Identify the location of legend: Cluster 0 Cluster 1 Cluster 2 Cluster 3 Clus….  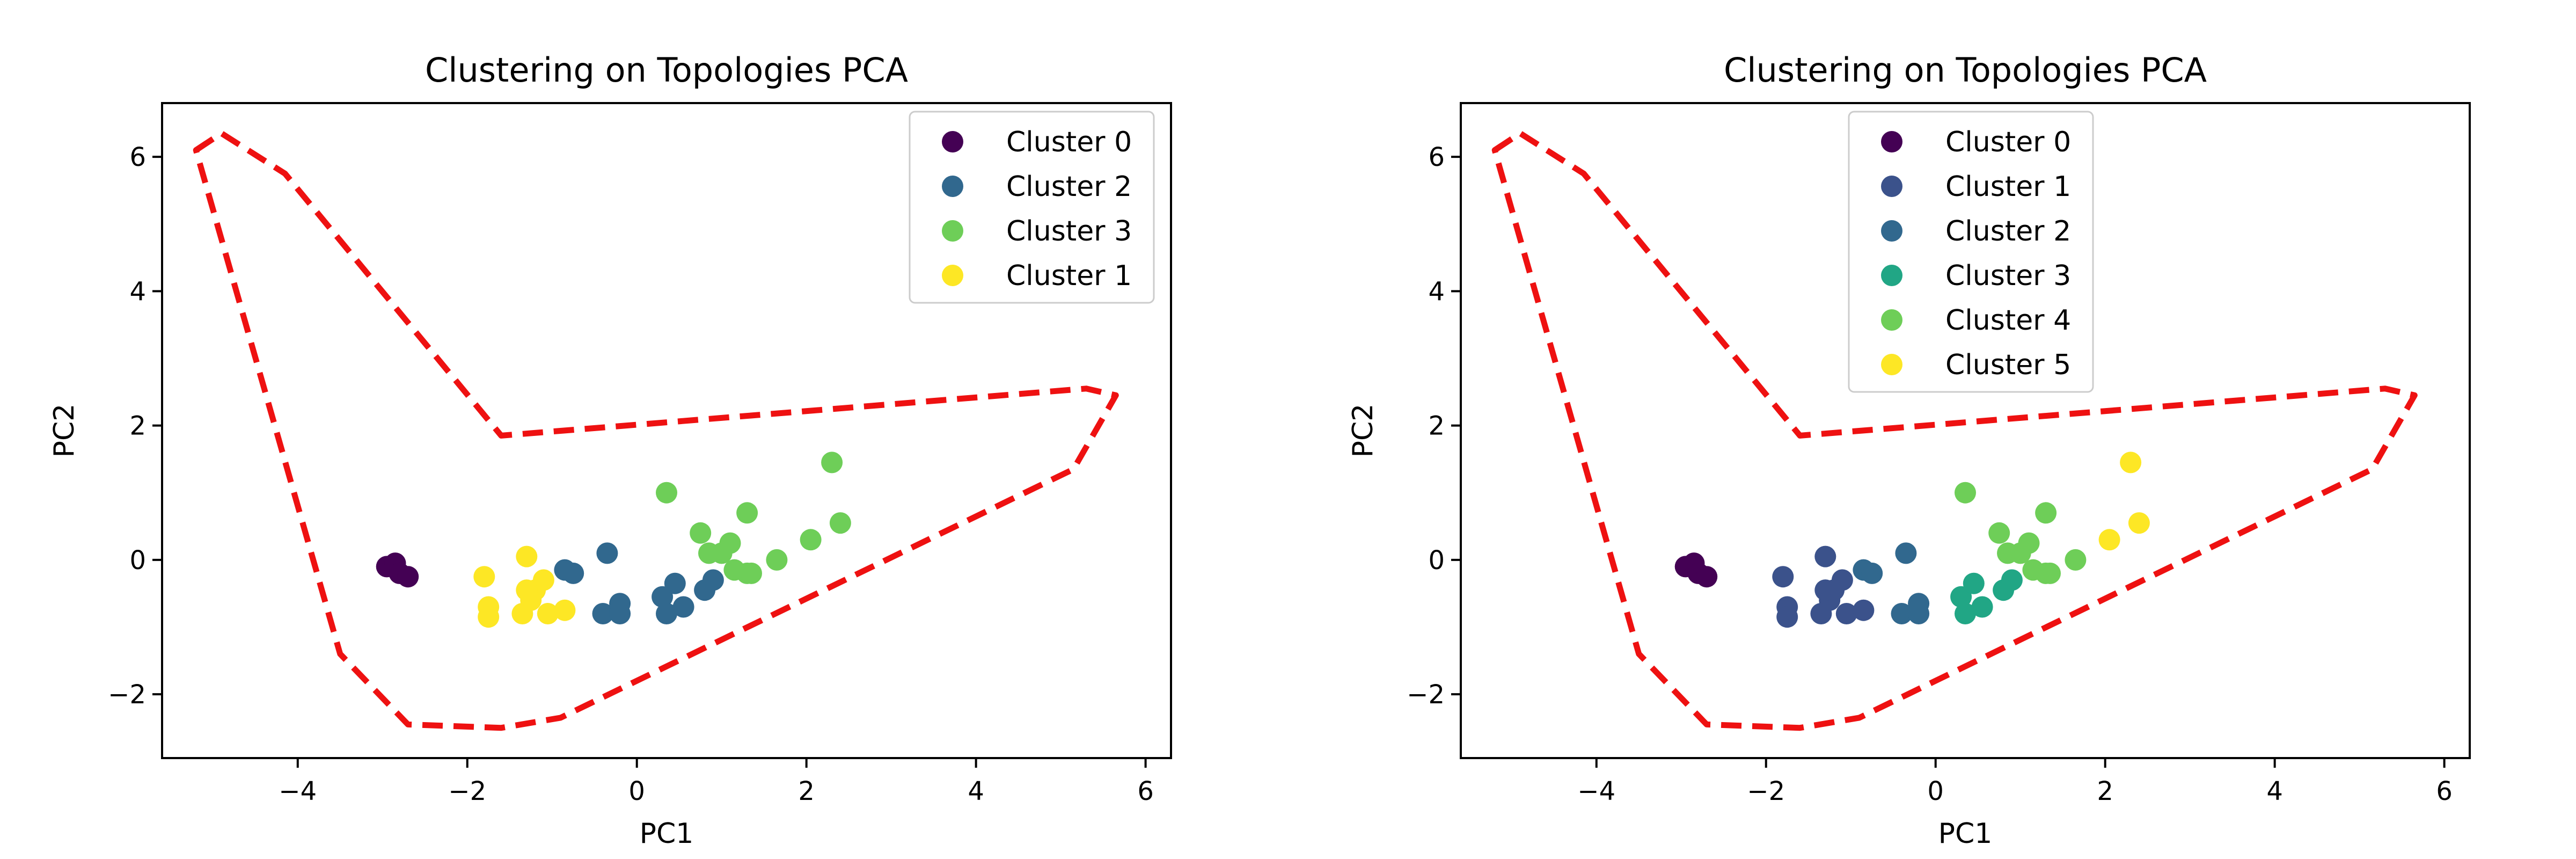
(1971, 252).